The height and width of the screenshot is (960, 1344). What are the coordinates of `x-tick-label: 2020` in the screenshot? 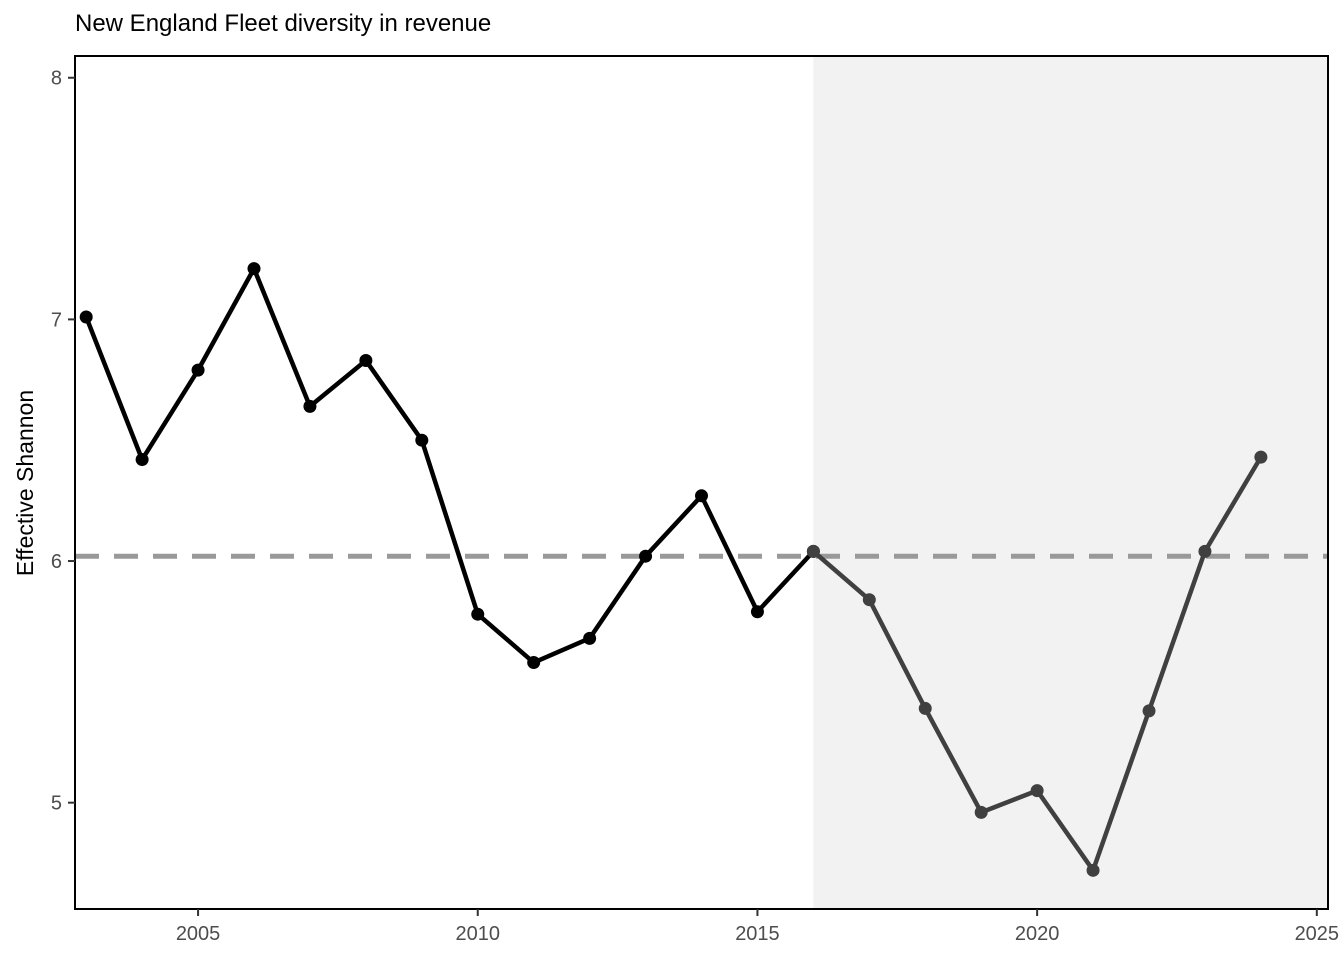 It's located at (1037, 934).